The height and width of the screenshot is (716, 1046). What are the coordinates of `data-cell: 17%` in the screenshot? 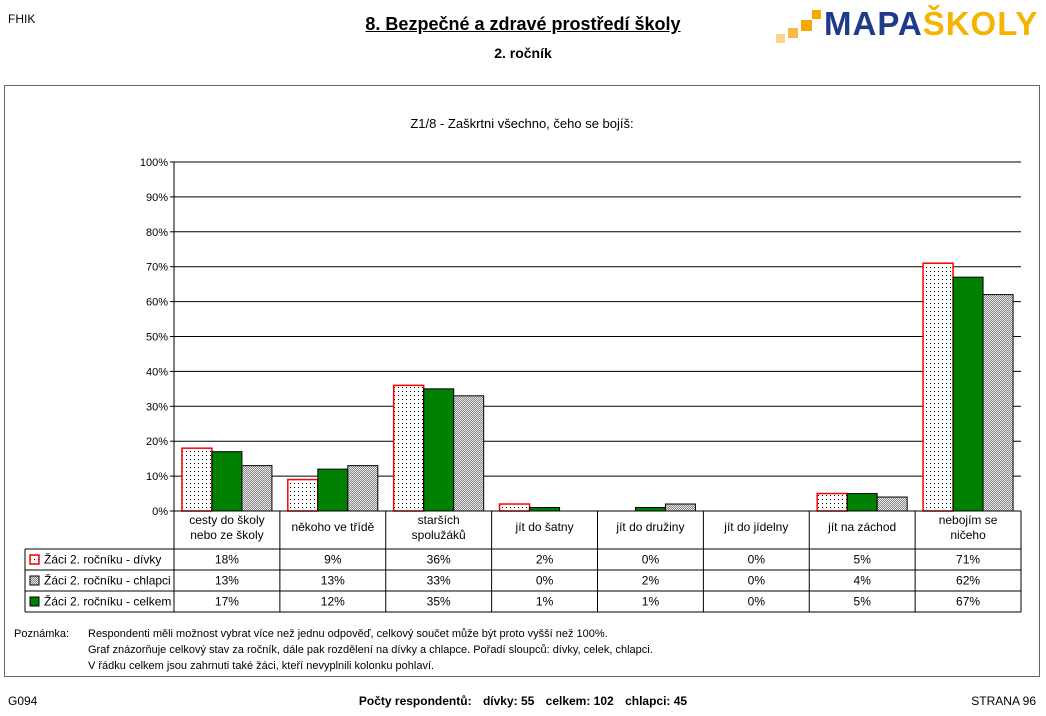 It's located at (227, 602).